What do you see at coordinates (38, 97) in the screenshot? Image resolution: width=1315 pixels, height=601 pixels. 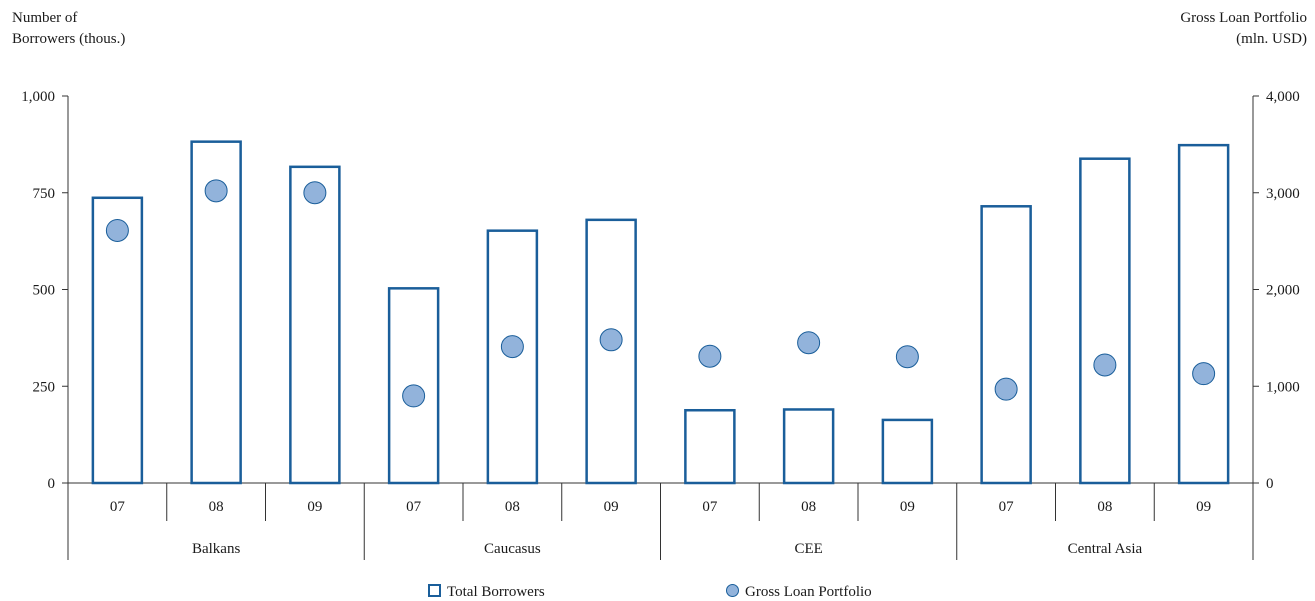 I see `left-tick-label: 1,000` at bounding box center [38, 97].